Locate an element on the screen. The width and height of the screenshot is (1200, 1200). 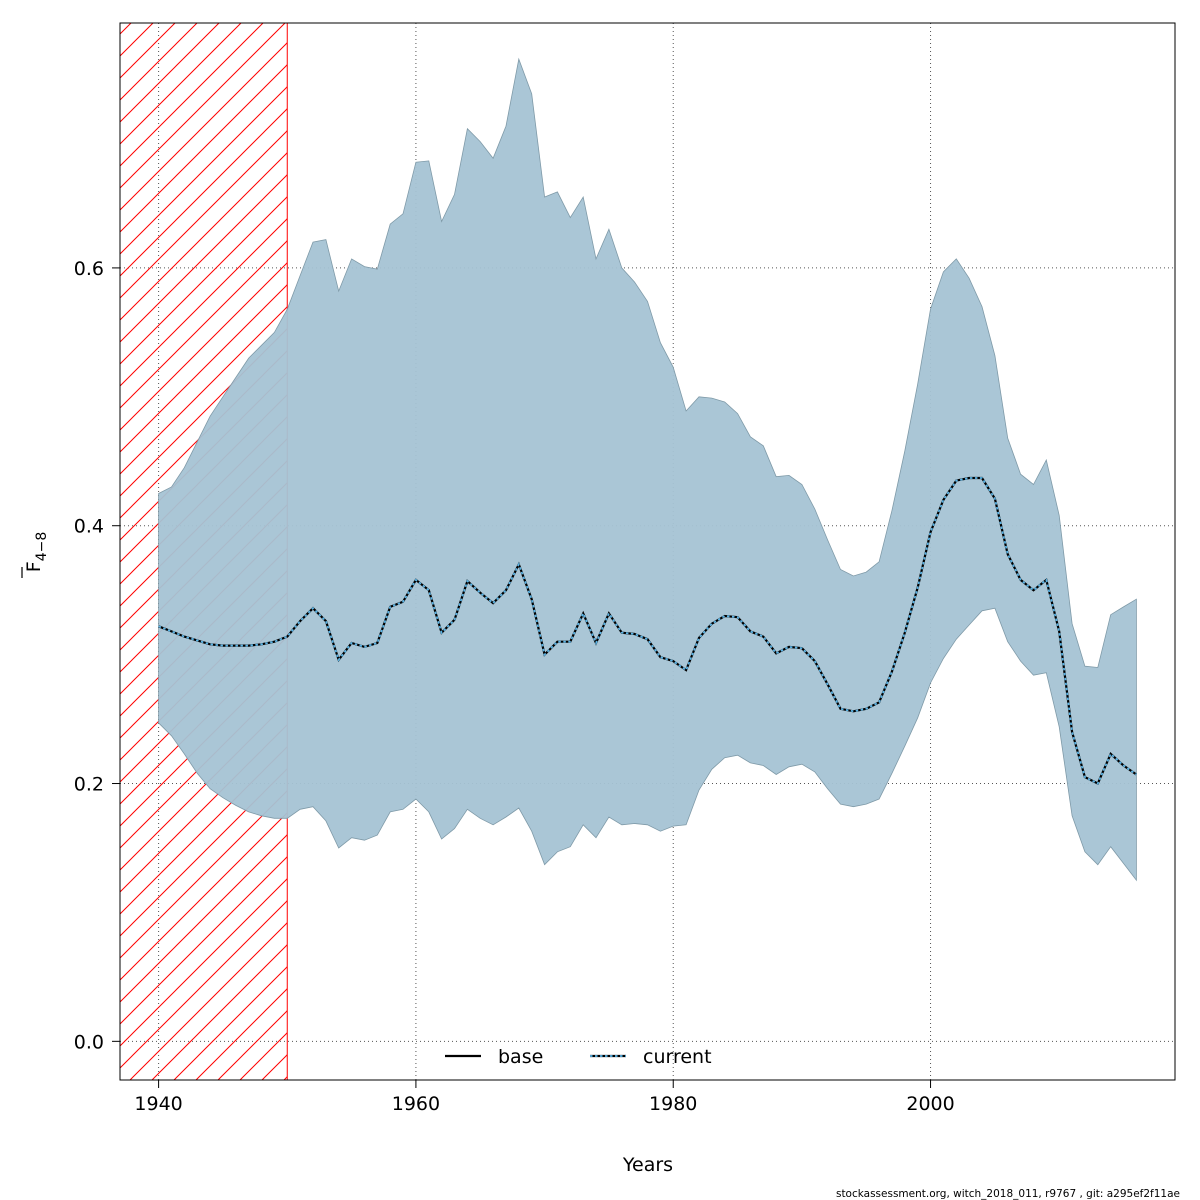
x-tick-label: 2000 is located at coordinates (930, 1104).